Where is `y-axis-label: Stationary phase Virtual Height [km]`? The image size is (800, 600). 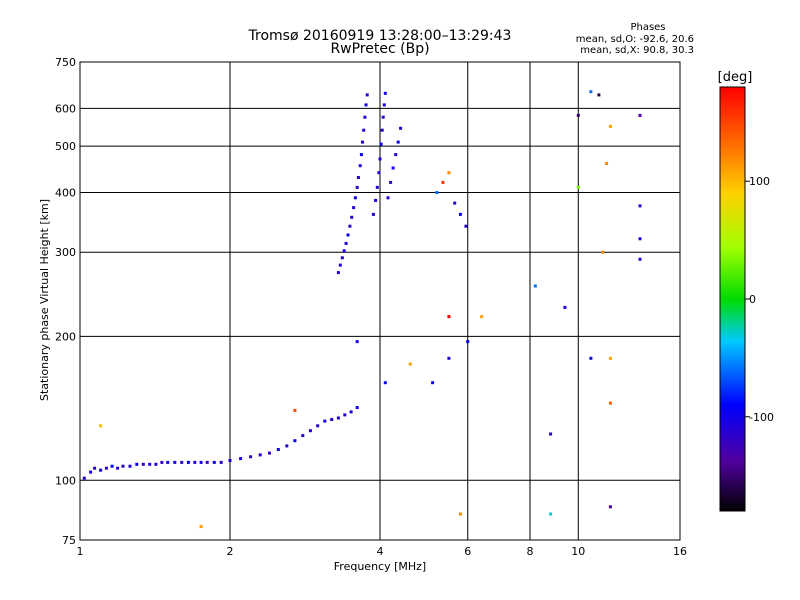
y-axis-label: Stationary phase Virtual Height [km] is located at coordinates (44, 300).